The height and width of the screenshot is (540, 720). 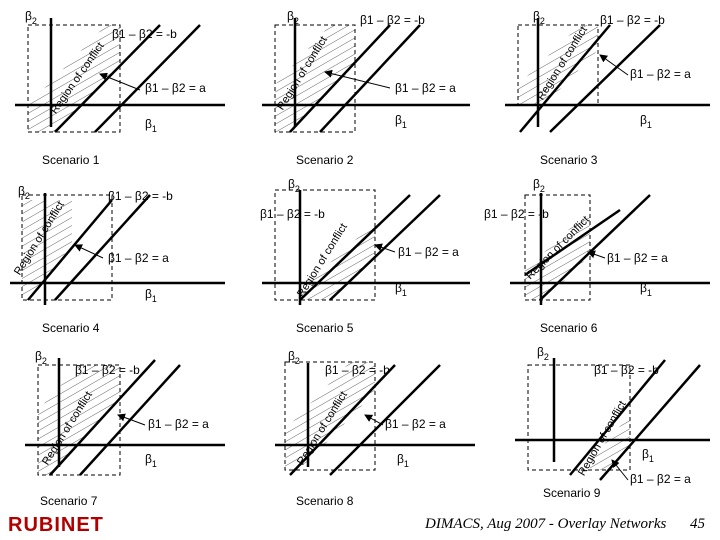 I want to click on scenario-caption: Scenario 4, so click(x=71, y=328).